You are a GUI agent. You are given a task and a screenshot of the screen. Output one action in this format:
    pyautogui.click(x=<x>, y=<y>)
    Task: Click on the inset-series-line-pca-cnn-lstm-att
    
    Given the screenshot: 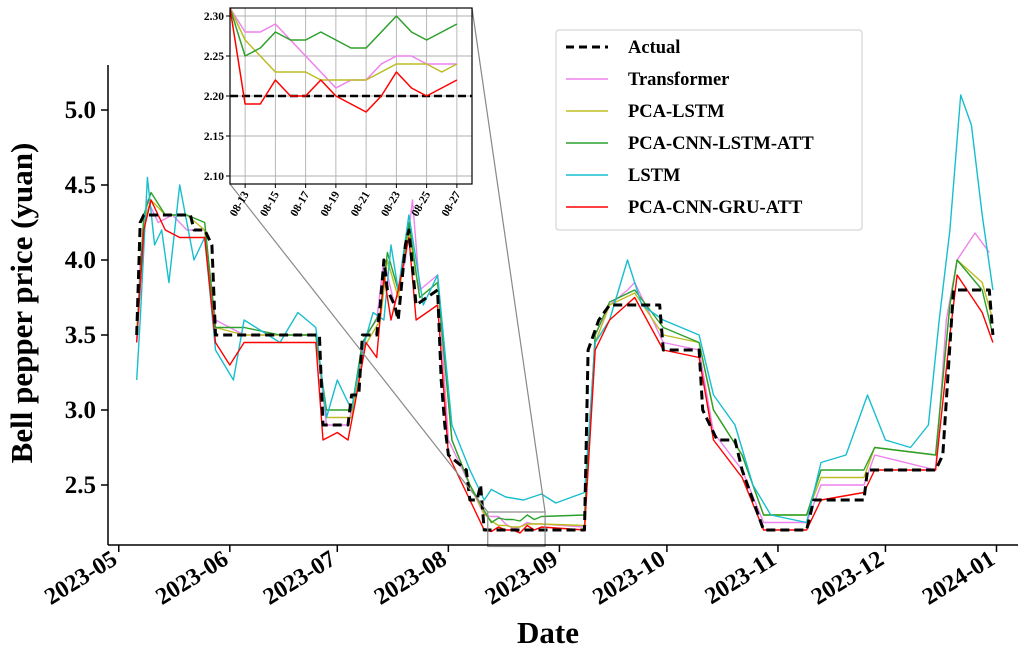 What is the action you would take?
    pyautogui.click(x=344, y=32)
    